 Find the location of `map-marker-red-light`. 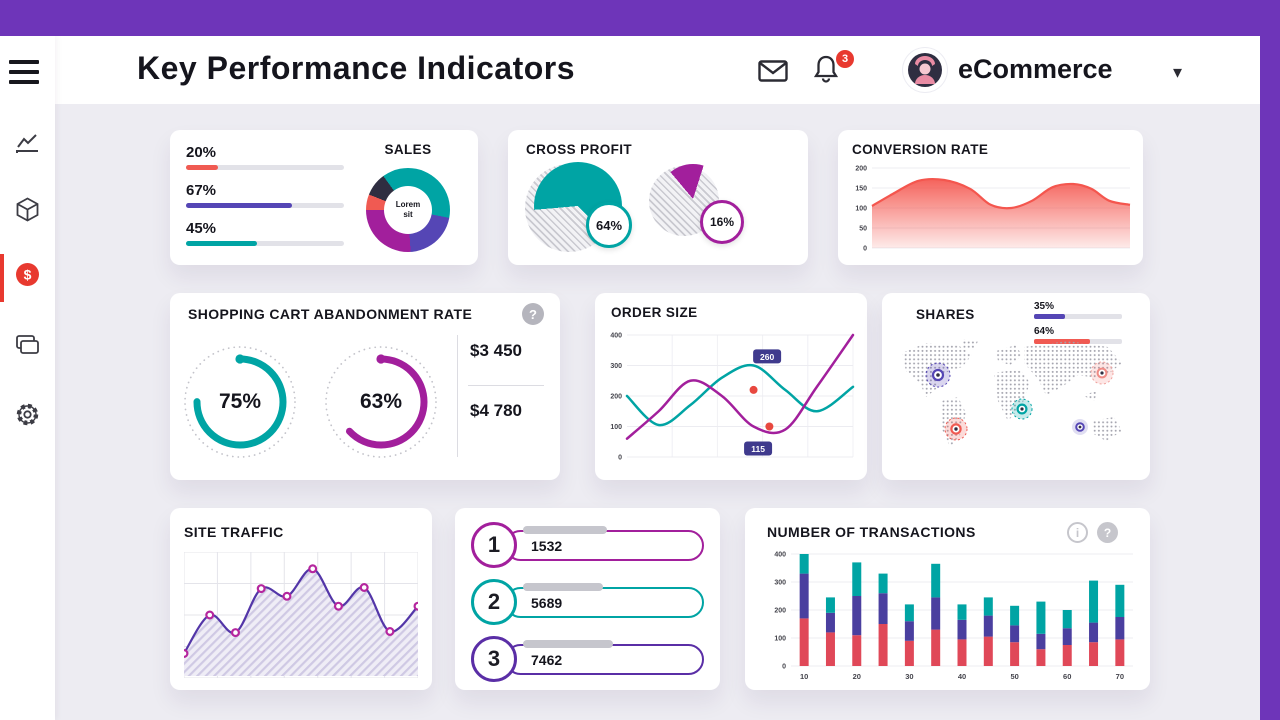

map-marker-red-light is located at coordinates (1102, 373).